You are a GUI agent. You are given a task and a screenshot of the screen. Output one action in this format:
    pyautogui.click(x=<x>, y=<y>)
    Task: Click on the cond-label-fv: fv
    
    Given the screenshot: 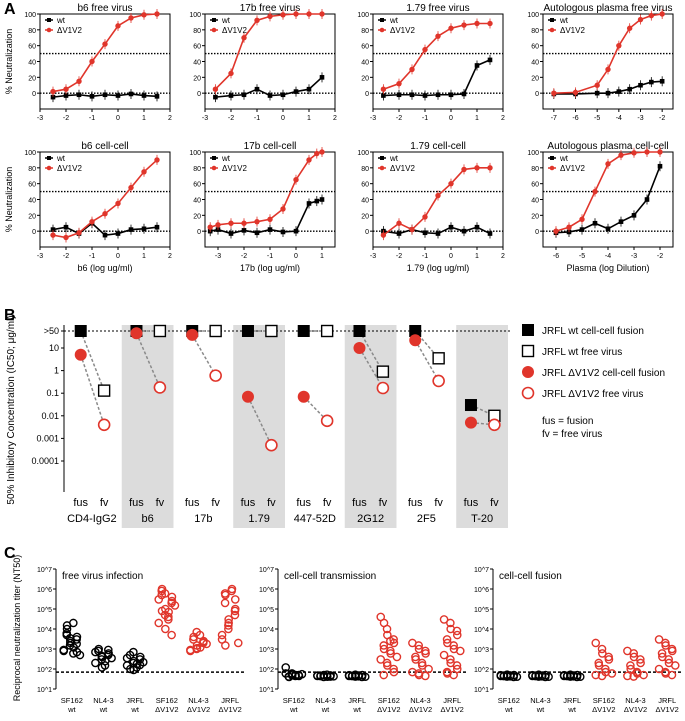 What is the action you would take?
    pyautogui.click(x=438, y=503)
    